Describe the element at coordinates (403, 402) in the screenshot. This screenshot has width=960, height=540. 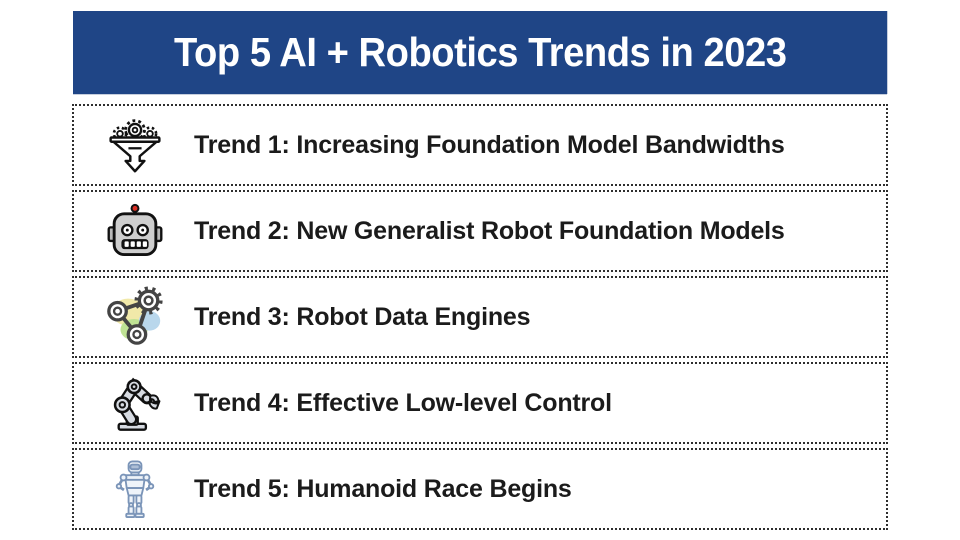
I see `trend-label: Trend 4: Effective Low-level Control` at that location.